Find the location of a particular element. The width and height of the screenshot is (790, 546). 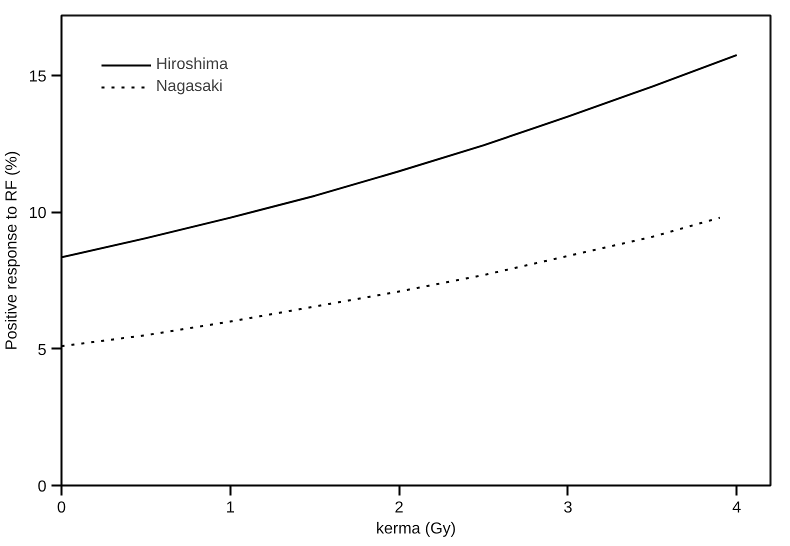

legend-label: Nagasaki is located at coordinates (189, 87).